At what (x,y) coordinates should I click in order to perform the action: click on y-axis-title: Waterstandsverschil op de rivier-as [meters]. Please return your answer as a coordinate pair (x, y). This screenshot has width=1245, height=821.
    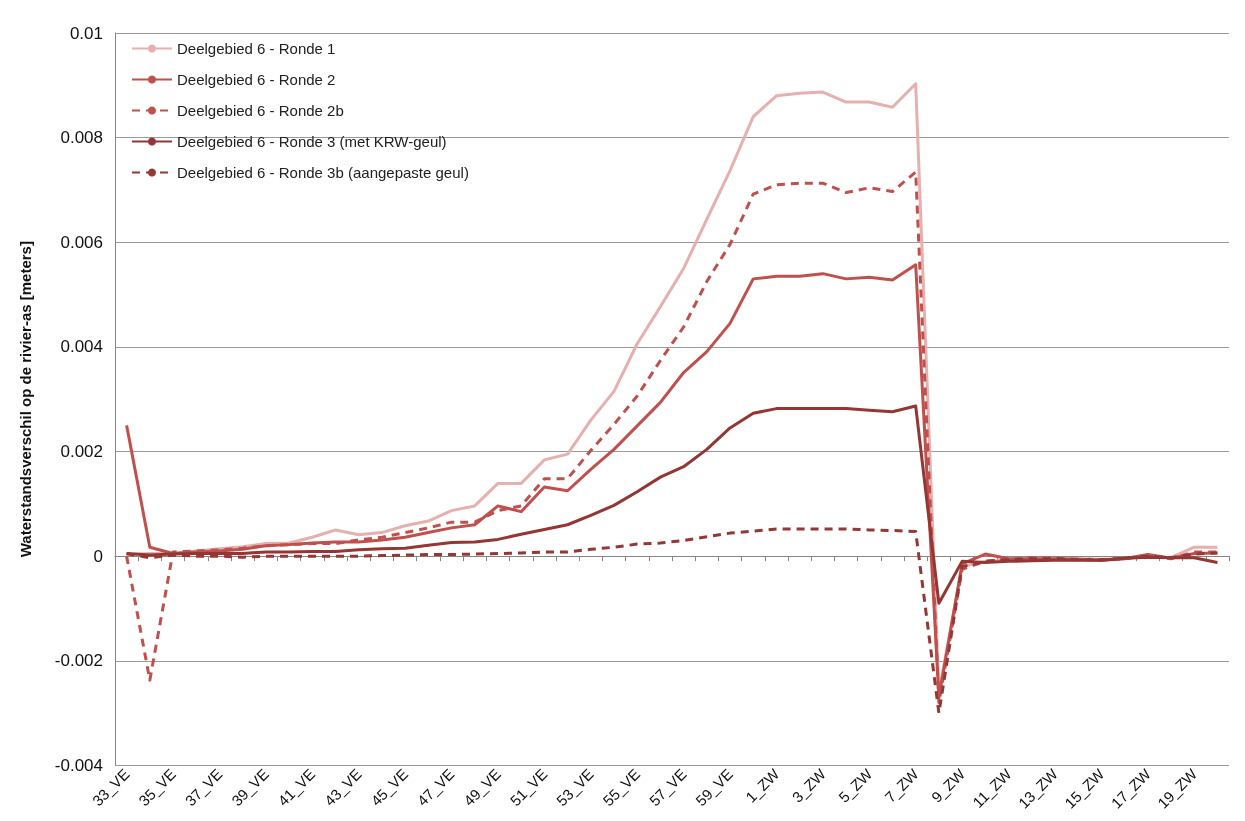
    Looking at the image, I should click on (25, 399).